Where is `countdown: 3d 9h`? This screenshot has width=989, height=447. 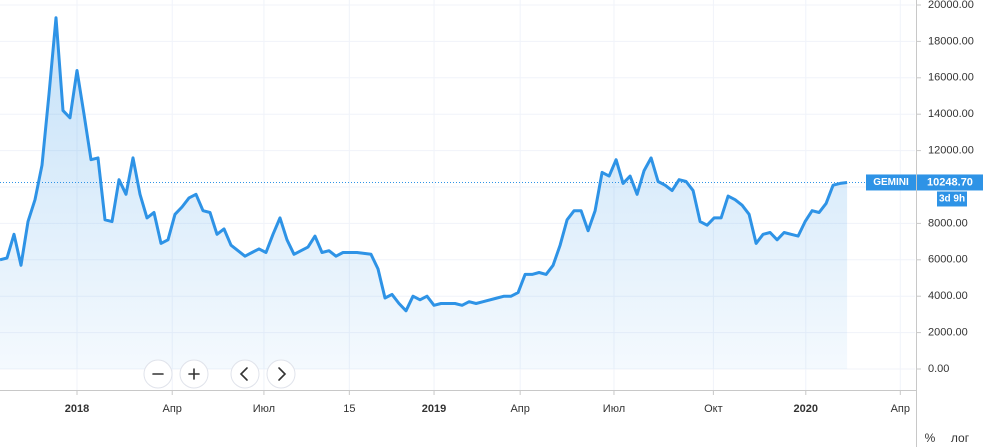 countdown: 3d 9h is located at coordinates (952, 199).